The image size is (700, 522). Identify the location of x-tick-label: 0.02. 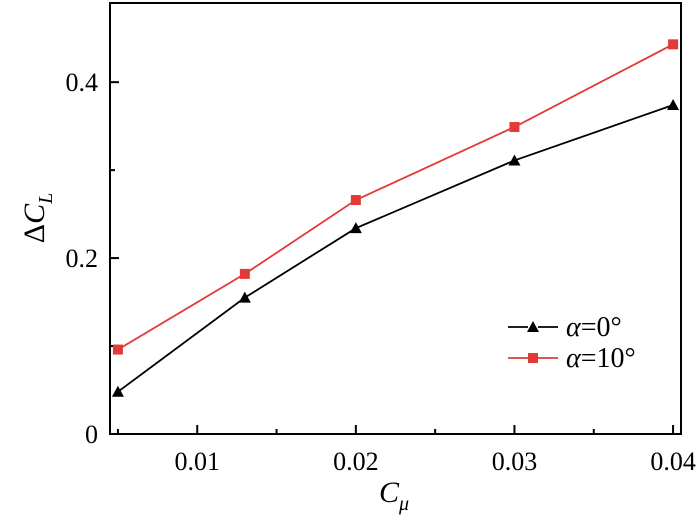
(356, 461).